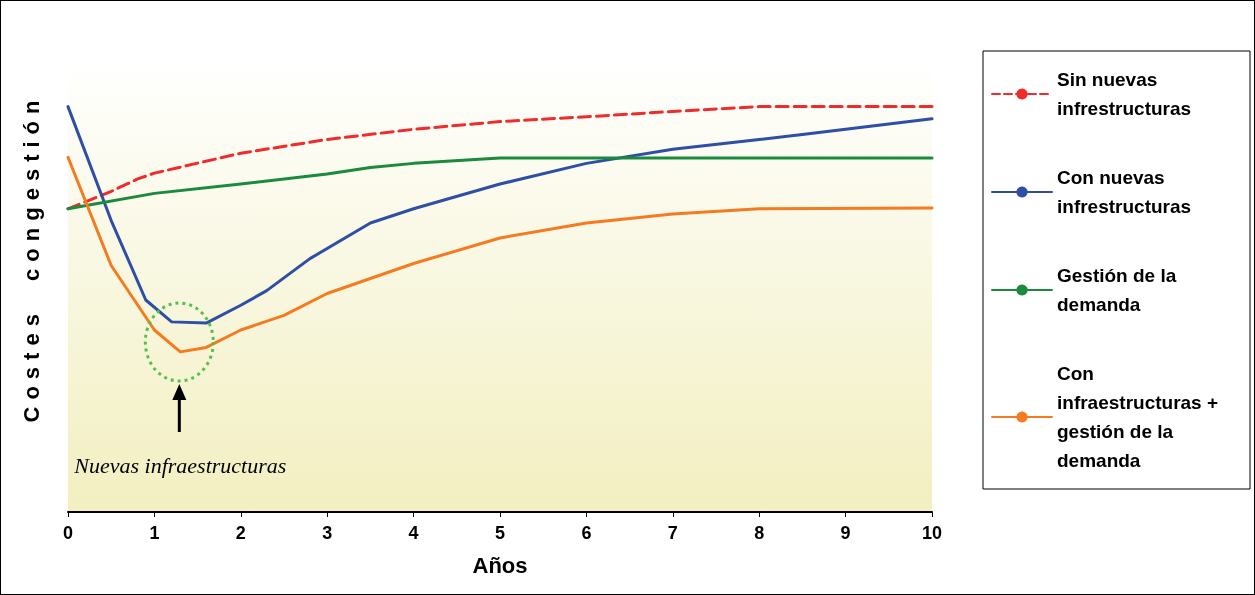 Image resolution: width=1255 pixels, height=595 pixels. What do you see at coordinates (845, 533) in the screenshot?
I see `x-tick-label: 9` at bounding box center [845, 533].